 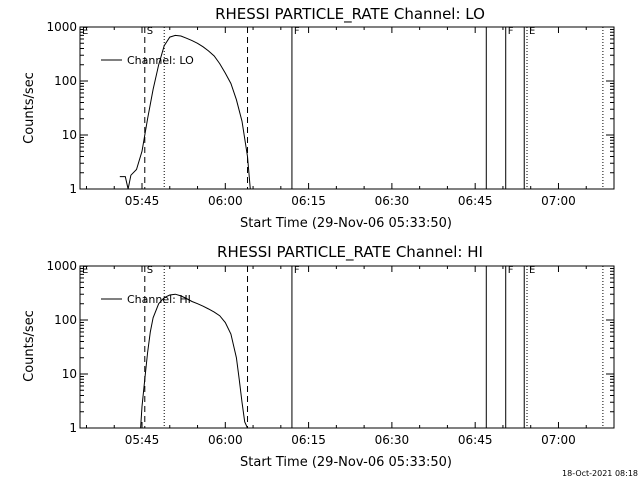 What do you see at coordinates (350, 14) in the screenshot?
I see `chart-title: RHESSI PARTICLE_RATE Channel: LO` at bounding box center [350, 14].